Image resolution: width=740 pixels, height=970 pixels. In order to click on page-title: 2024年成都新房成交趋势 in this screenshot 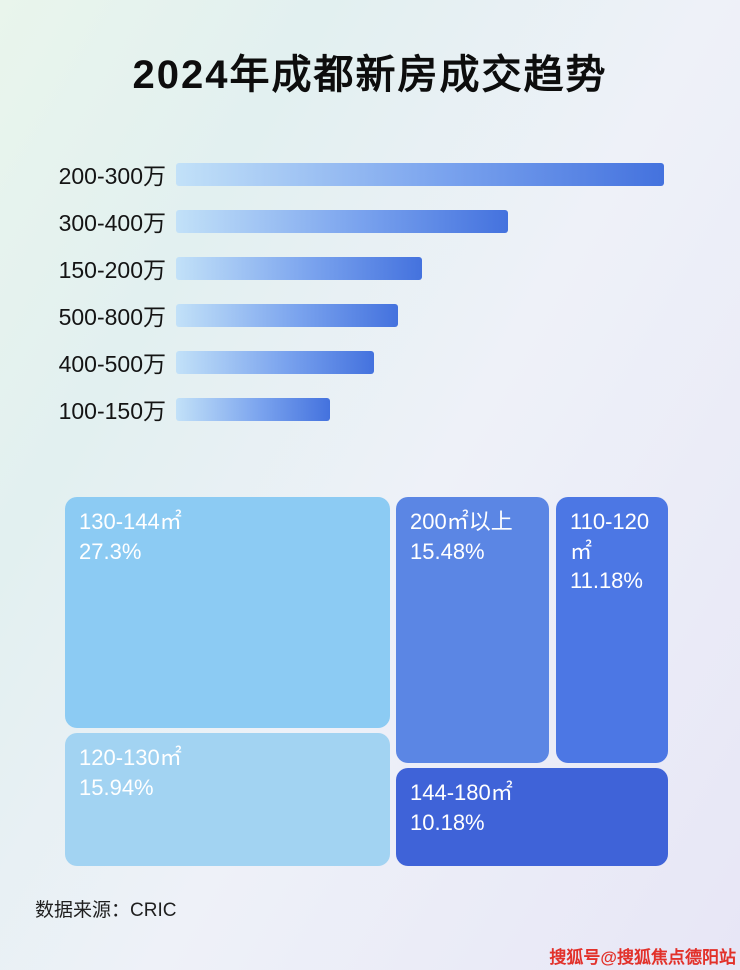, I will do `click(370, 75)`.